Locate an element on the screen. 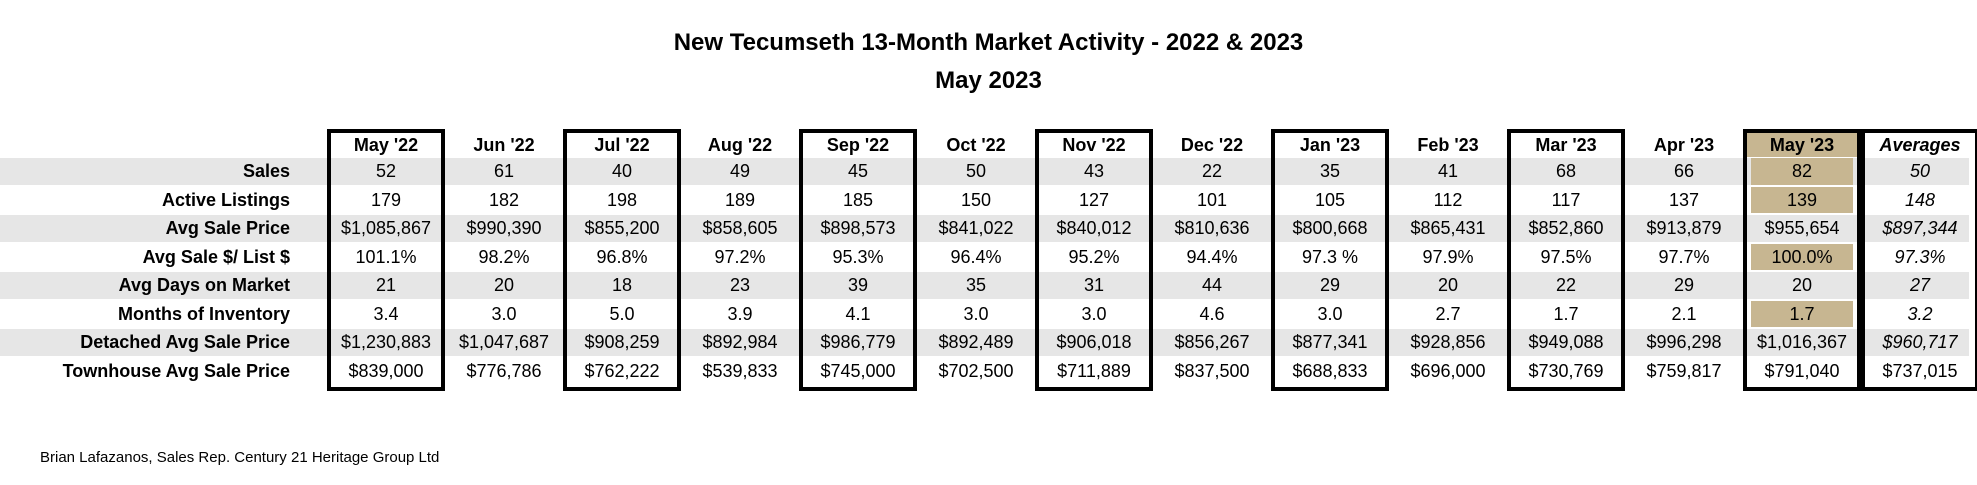 This screenshot has height=485, width=1977. table-cell: $762,222 is located at coordinates (622, 370).